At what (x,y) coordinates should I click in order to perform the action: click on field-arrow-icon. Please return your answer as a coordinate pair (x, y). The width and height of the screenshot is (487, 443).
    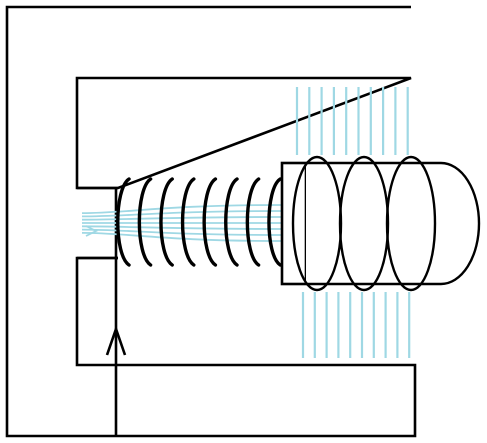
    Looking at the image, I should click on (92, 231).